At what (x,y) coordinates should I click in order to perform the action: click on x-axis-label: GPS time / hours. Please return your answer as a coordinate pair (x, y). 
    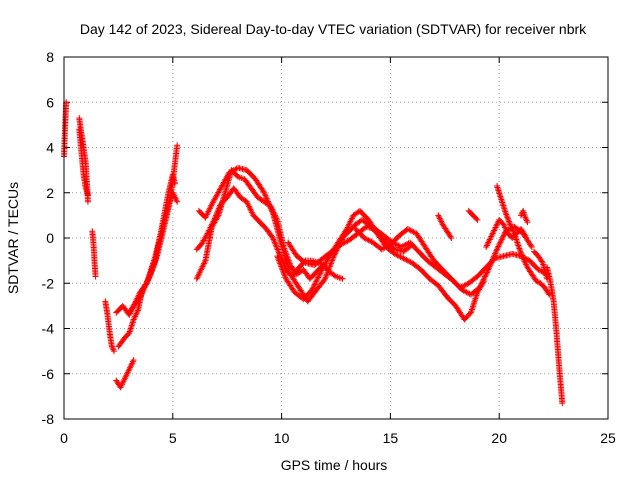
    Looking at the image, I should click on (334, 465).